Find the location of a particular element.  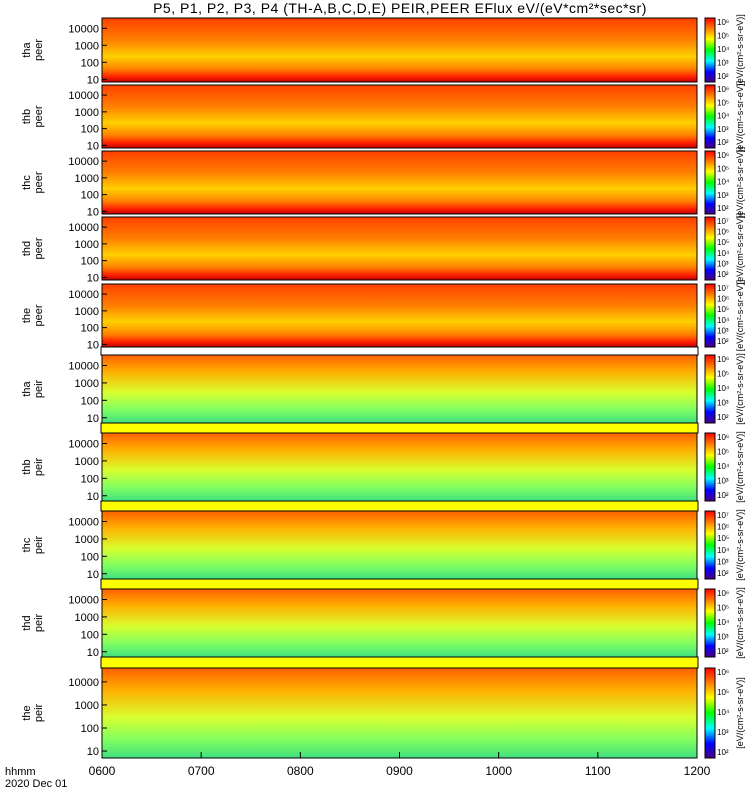

x-tick-label: 0900 is located at coordinates (399, 771).